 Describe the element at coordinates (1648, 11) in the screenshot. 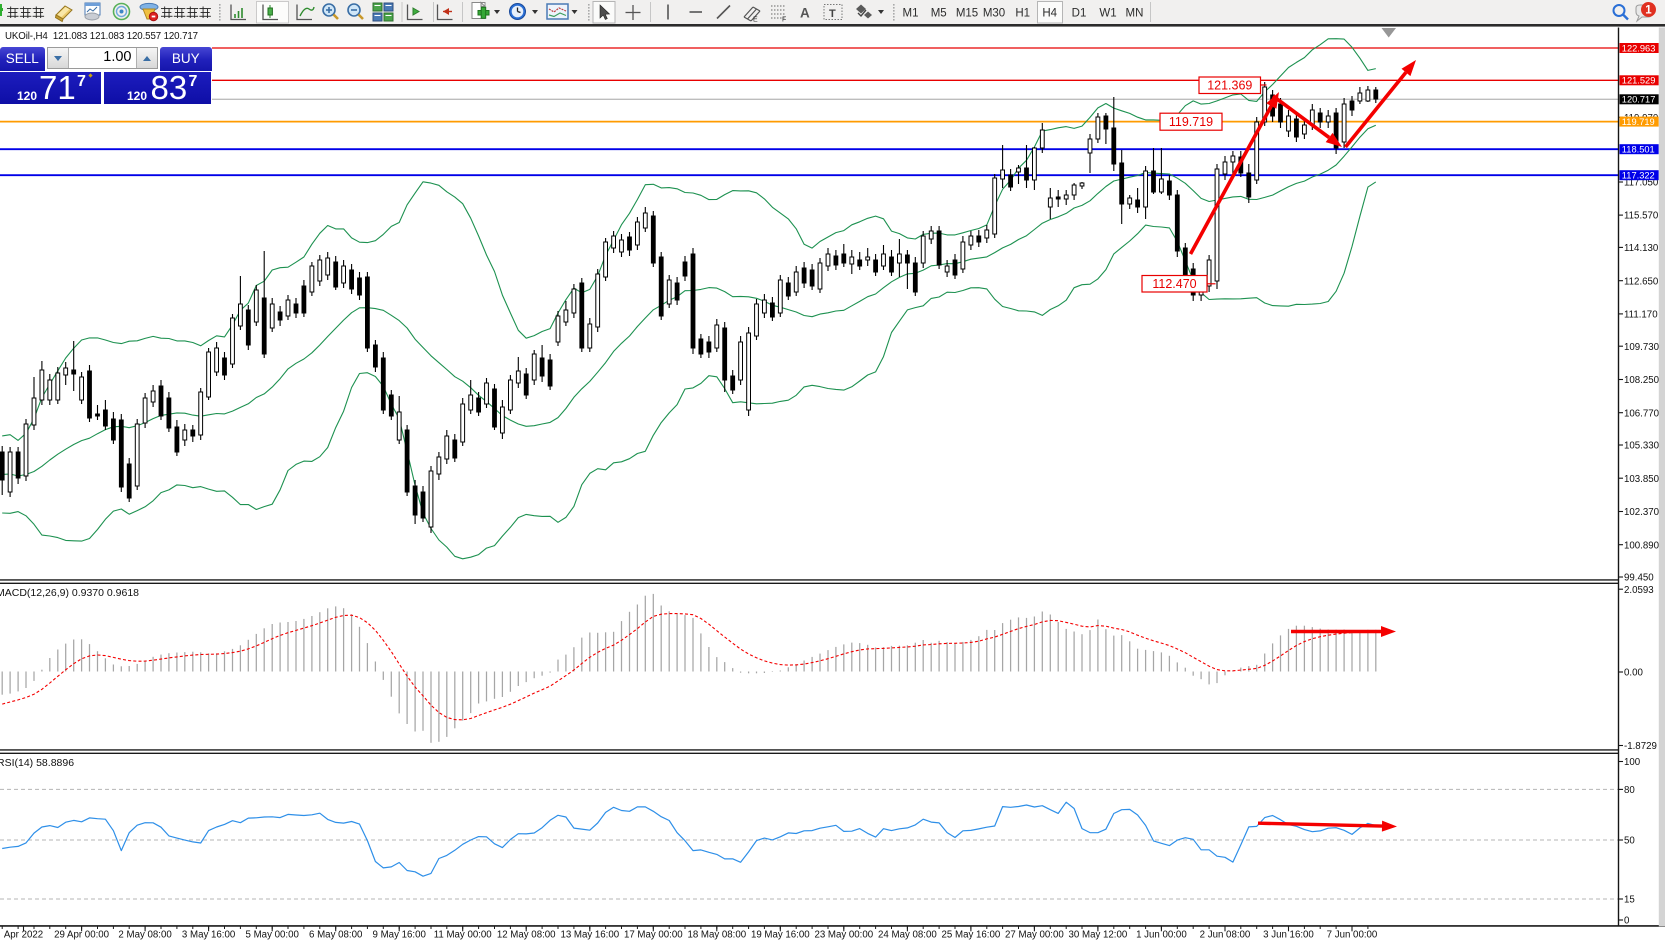

I see `svg-text: 1` at that location.